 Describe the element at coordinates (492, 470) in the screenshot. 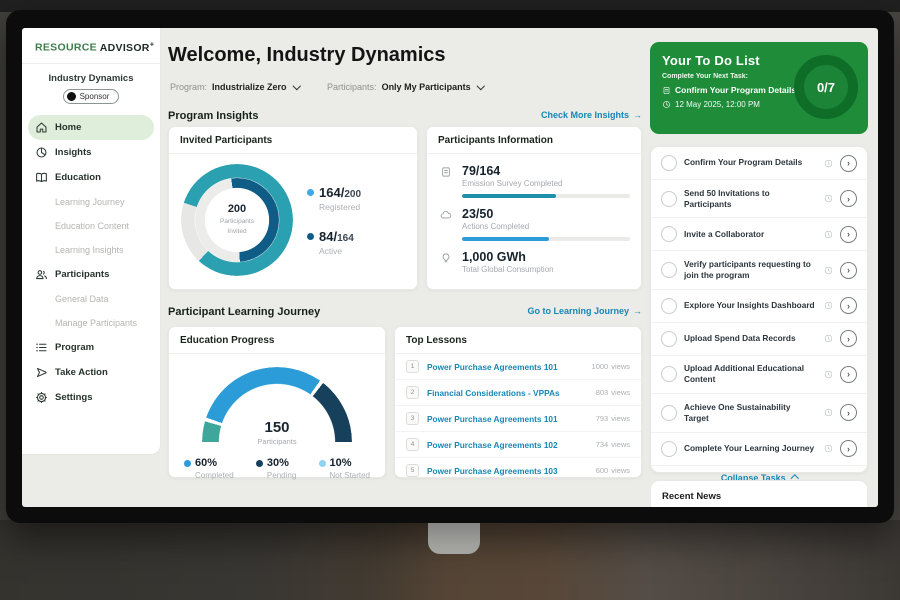

I see `lesson-link: Power Purchase Agreements 103` at that location.